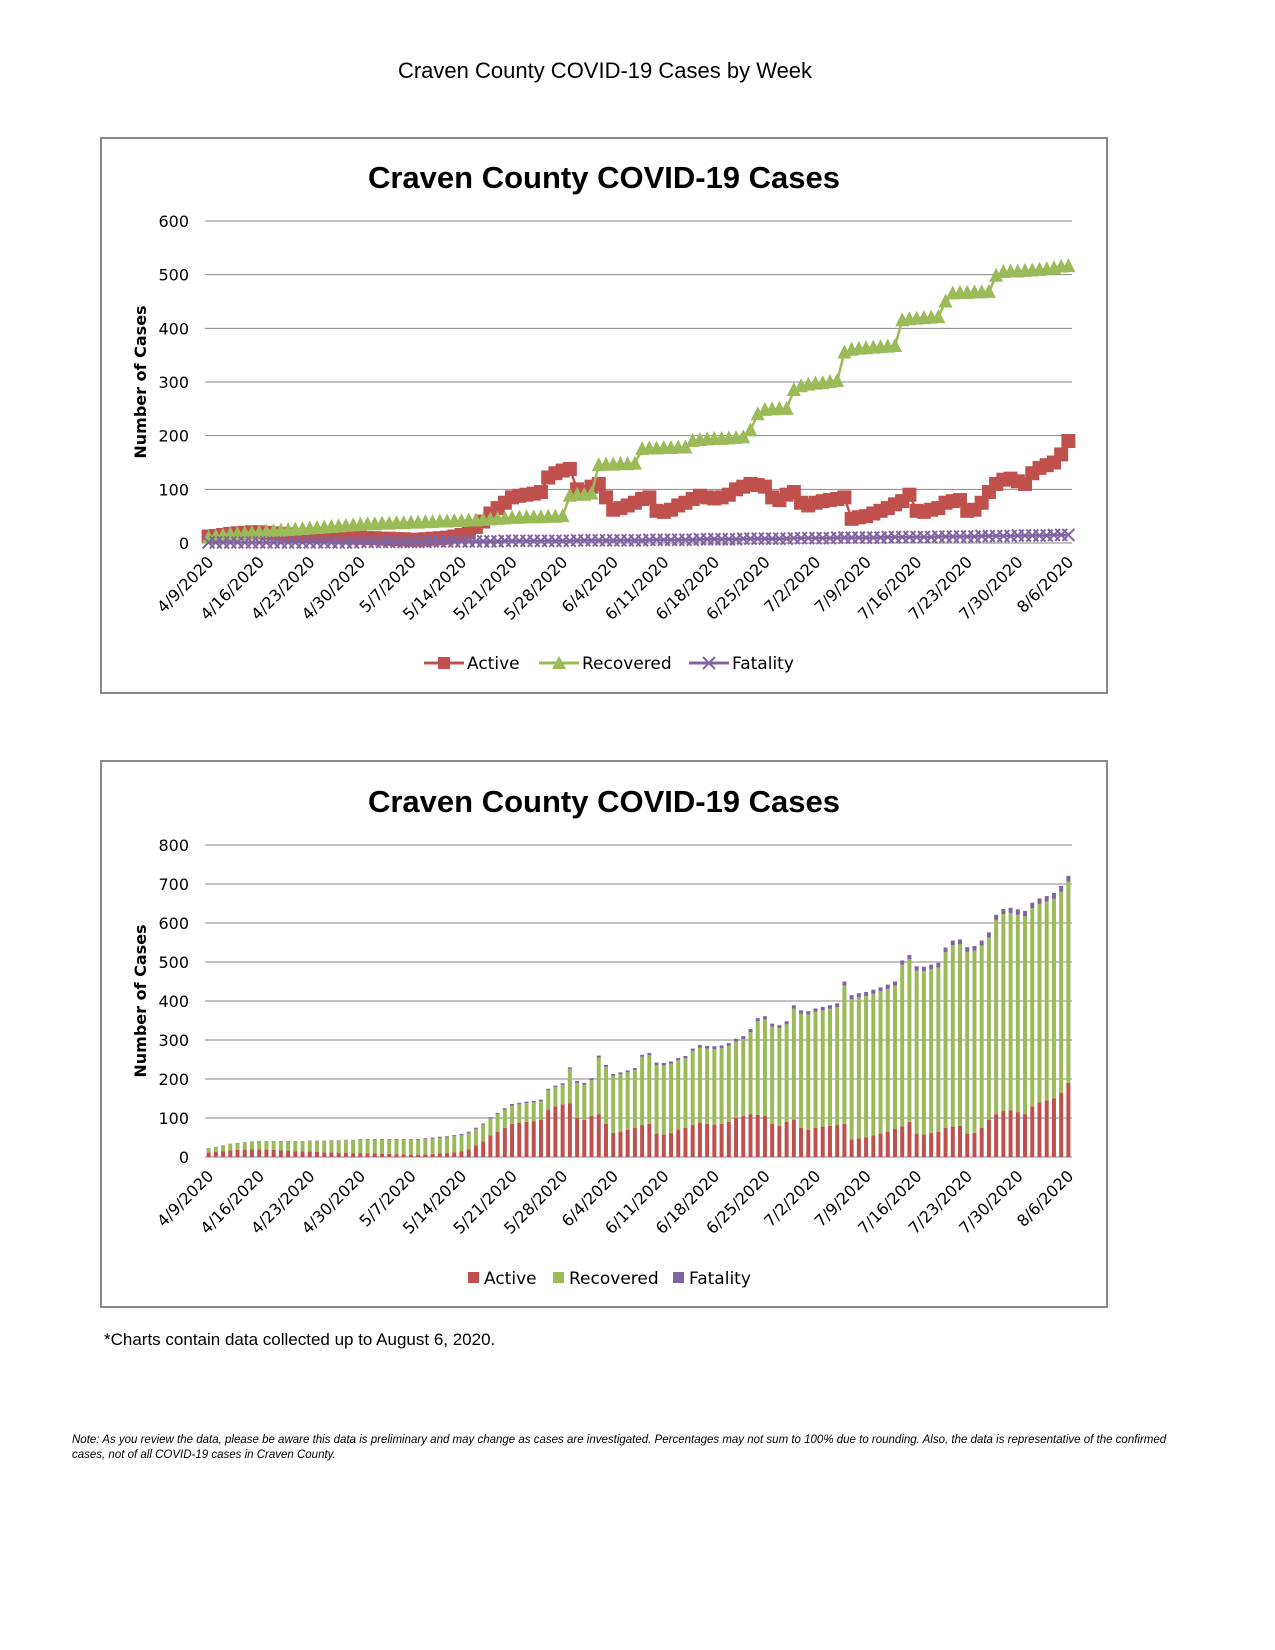 This screenshot has height=1650, width=1275. What do you see at coordinates (559, 662) in the screenshot?
I see `legend-marker-recovered` at bounding box center [559, 662].